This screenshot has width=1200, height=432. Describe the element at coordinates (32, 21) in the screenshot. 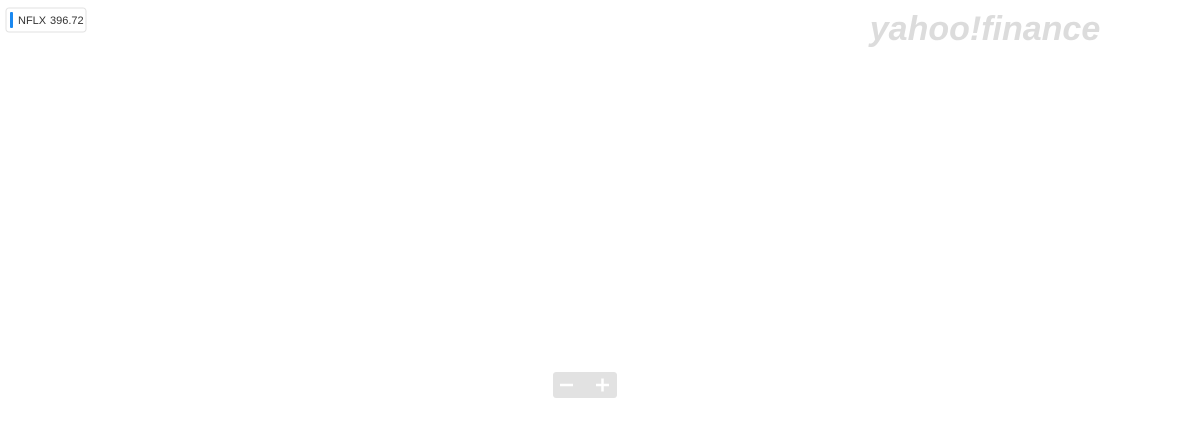

I see `legend-symbol: NFLX` at that location.